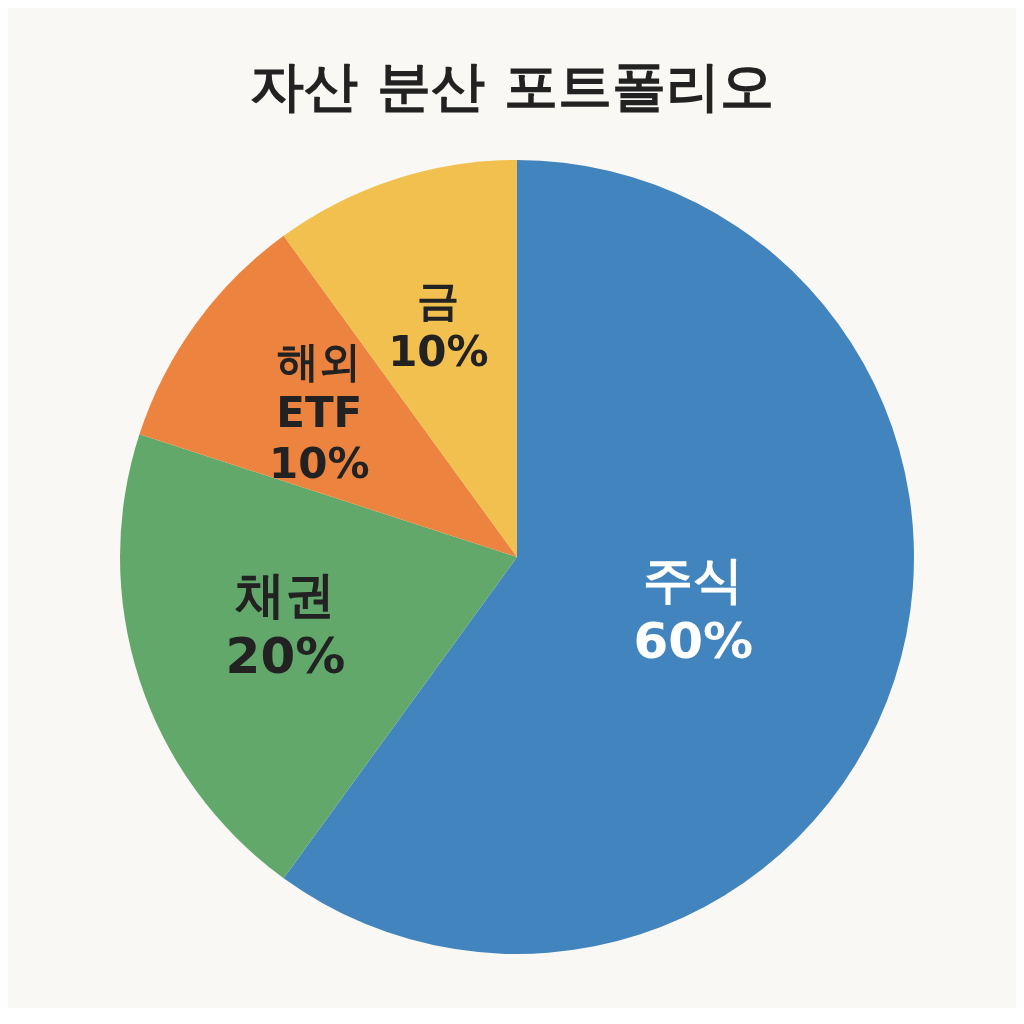 This screenshot has width=1024, height=1024. Describe the element at coordinates (319, 386) in the screenshot. I see `slice-label: 해외 ETF` at that location.